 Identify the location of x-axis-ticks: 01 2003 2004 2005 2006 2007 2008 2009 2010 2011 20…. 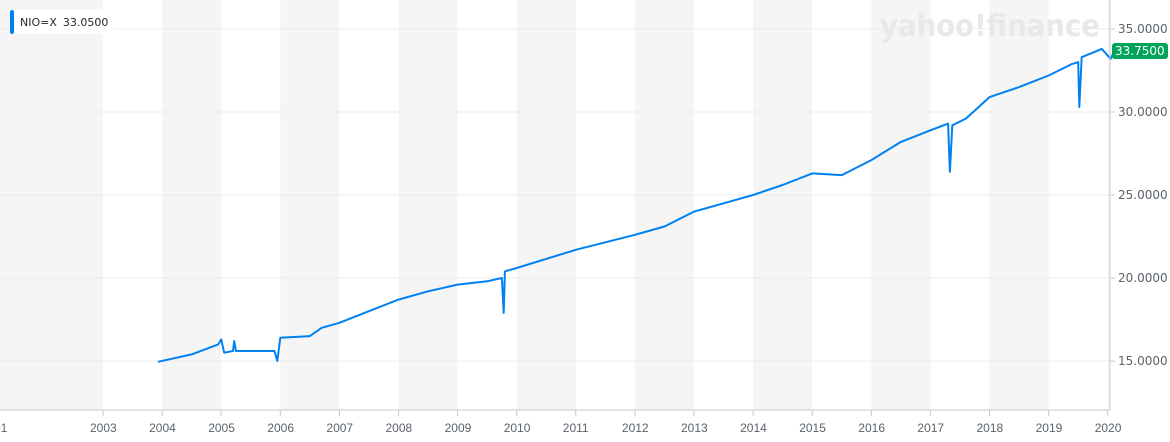
(561, 422).